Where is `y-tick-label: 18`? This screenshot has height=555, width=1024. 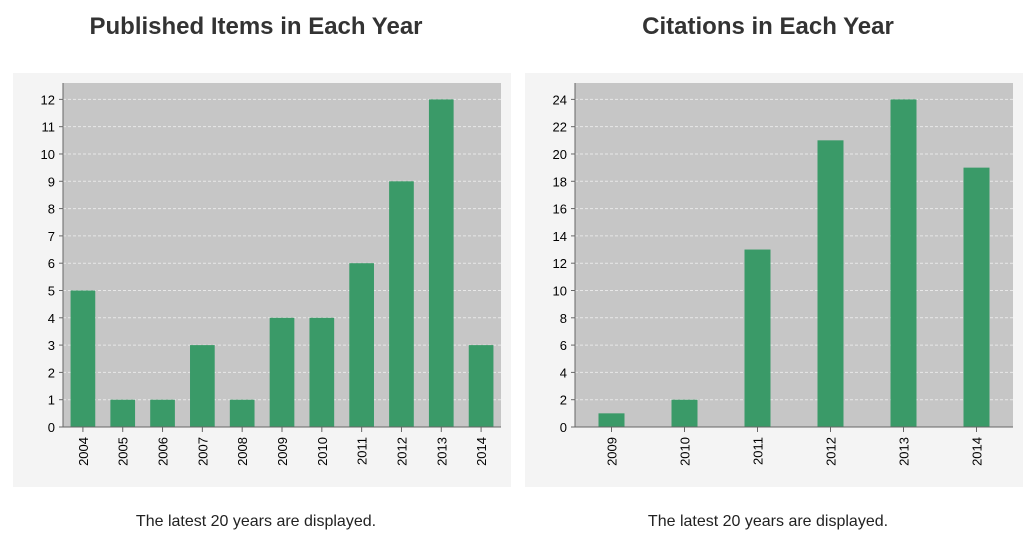
y-tick-label: 18 is located at coordinates (560, 181).